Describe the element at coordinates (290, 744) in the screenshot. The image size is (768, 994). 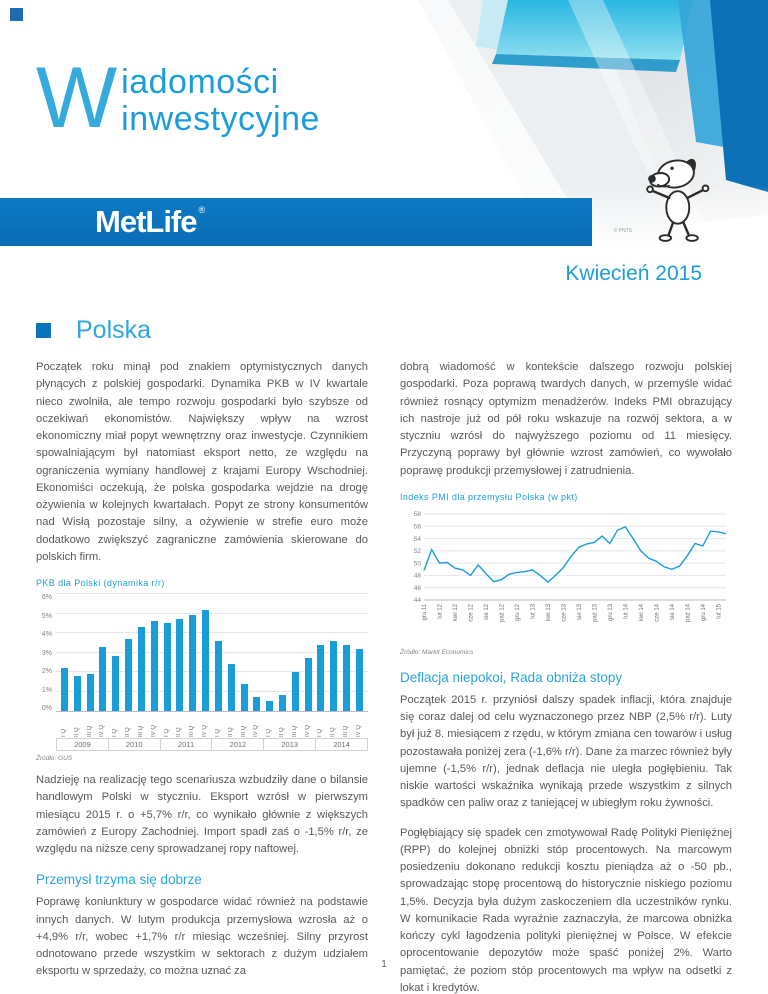
I see `year-label: 2013` at that location.